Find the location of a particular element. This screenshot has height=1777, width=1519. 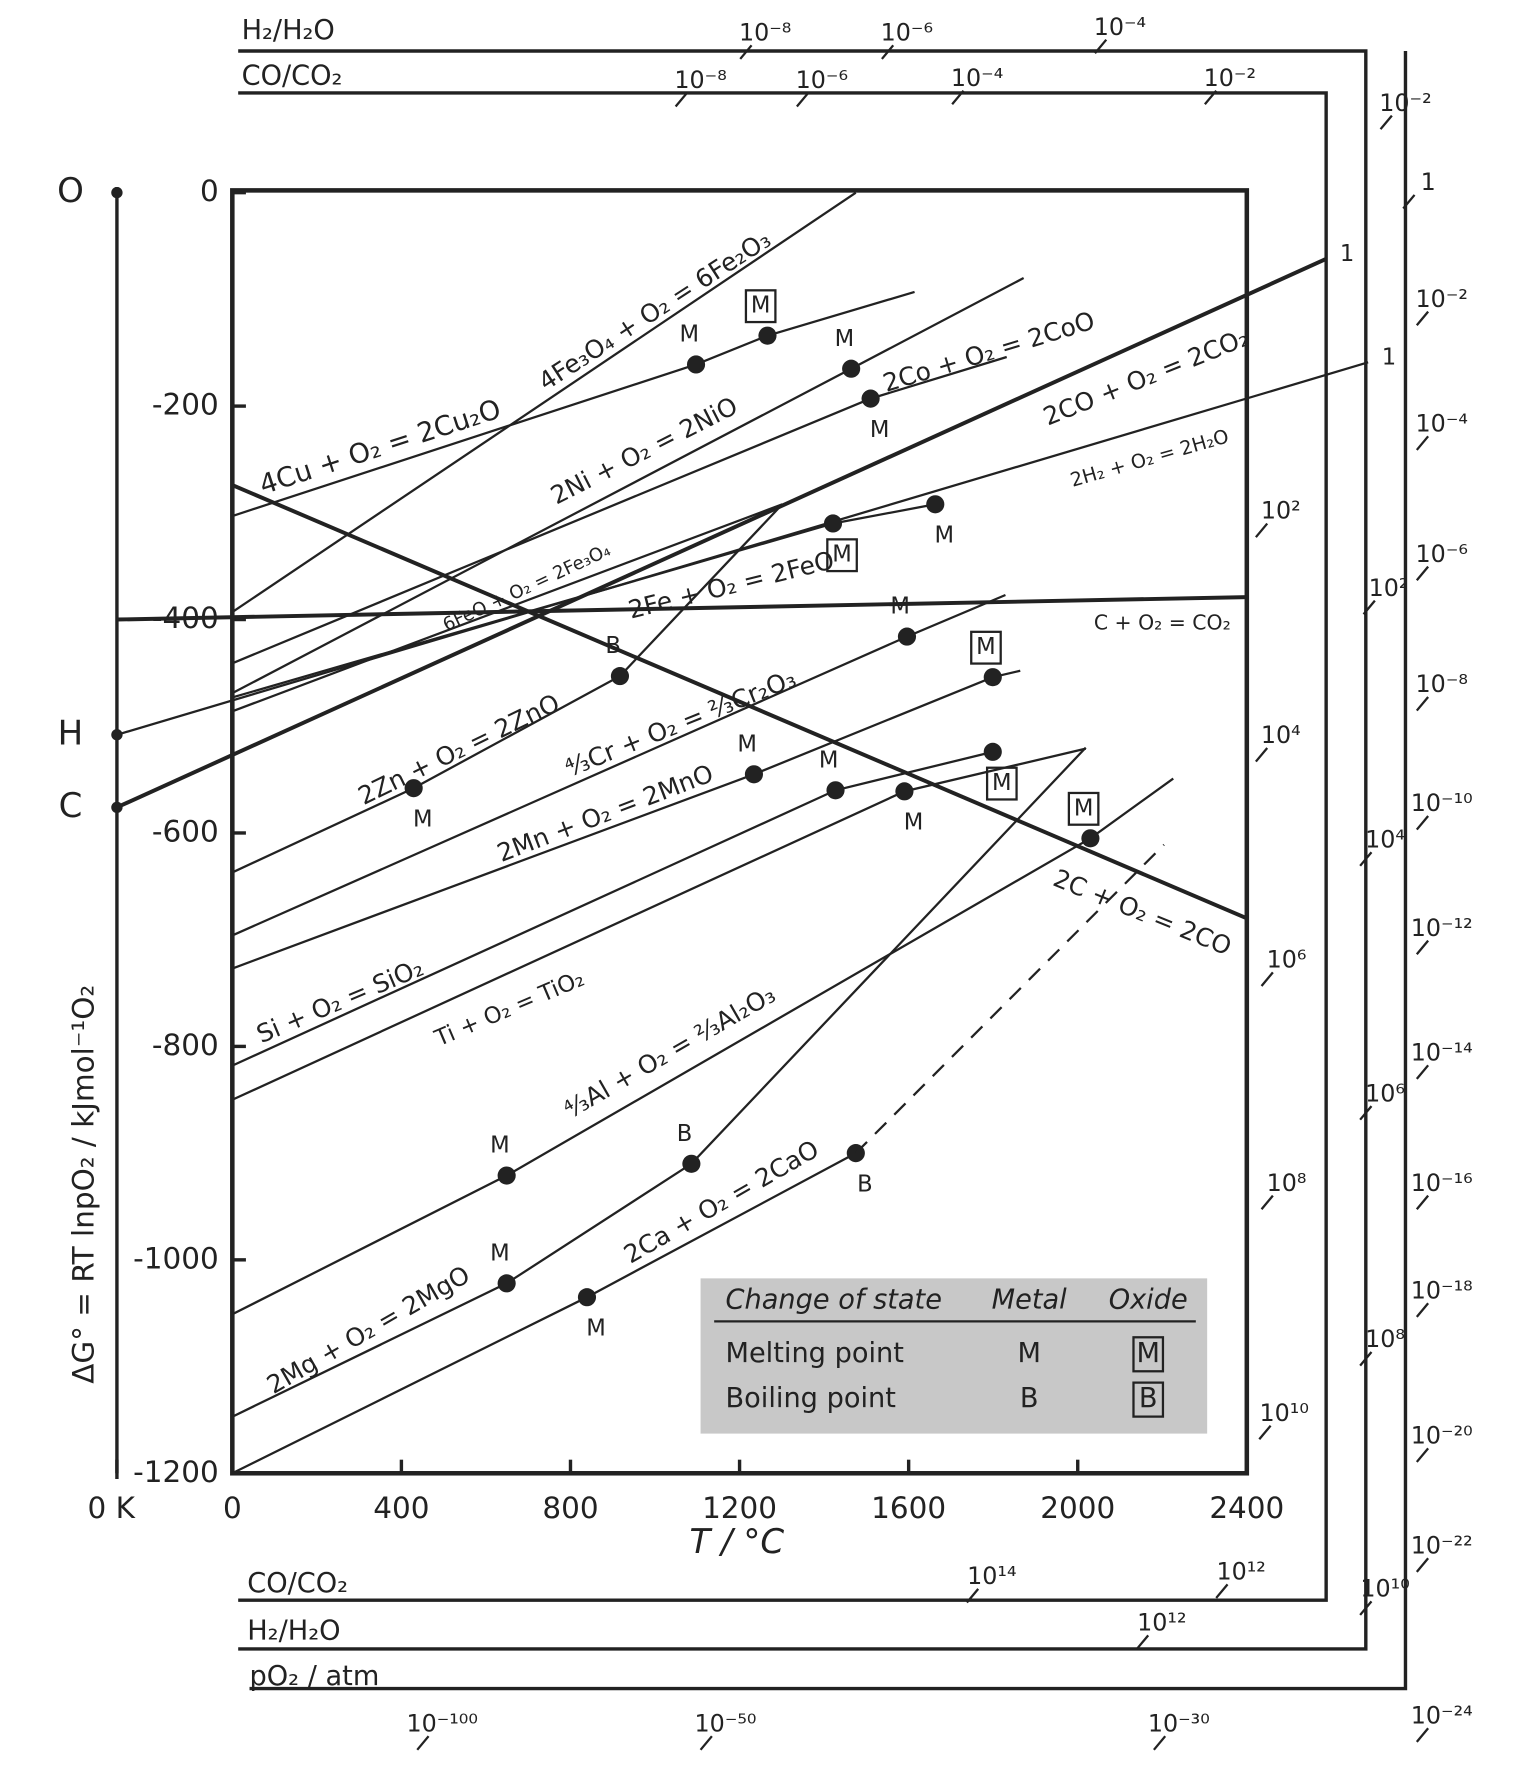

y-tick-label: -800 is located at coordinates (185, 1045).